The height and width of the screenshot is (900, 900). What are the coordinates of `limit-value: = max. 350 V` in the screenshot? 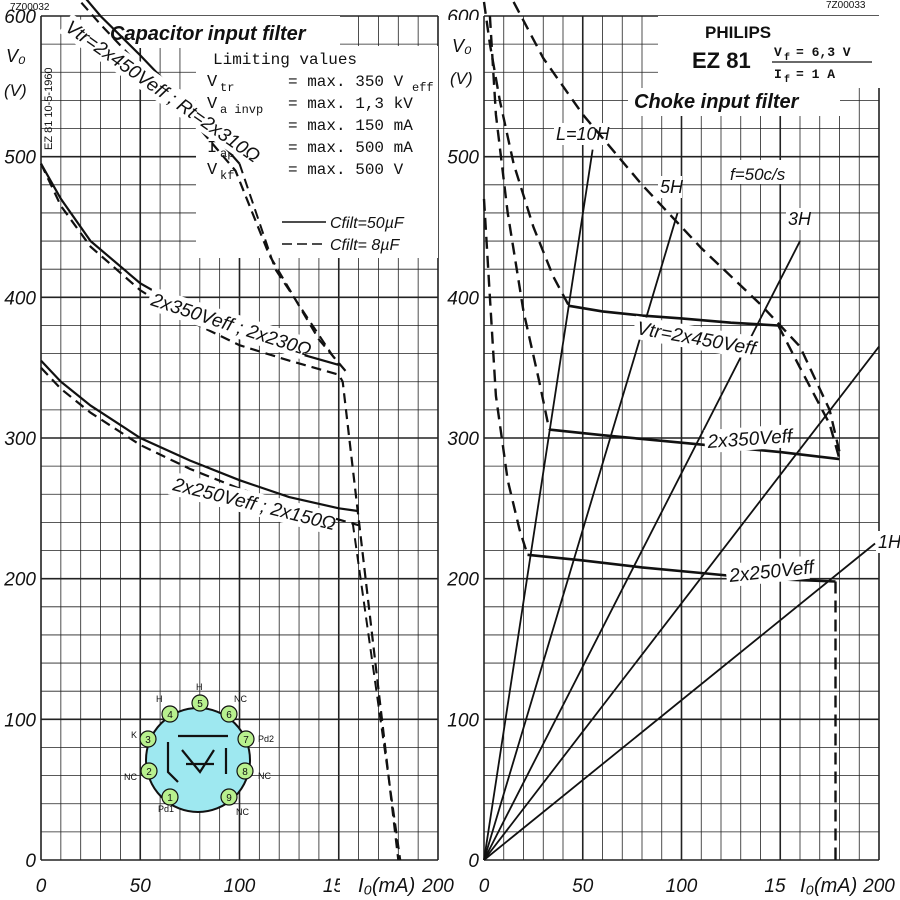 It's located at (346, 82).